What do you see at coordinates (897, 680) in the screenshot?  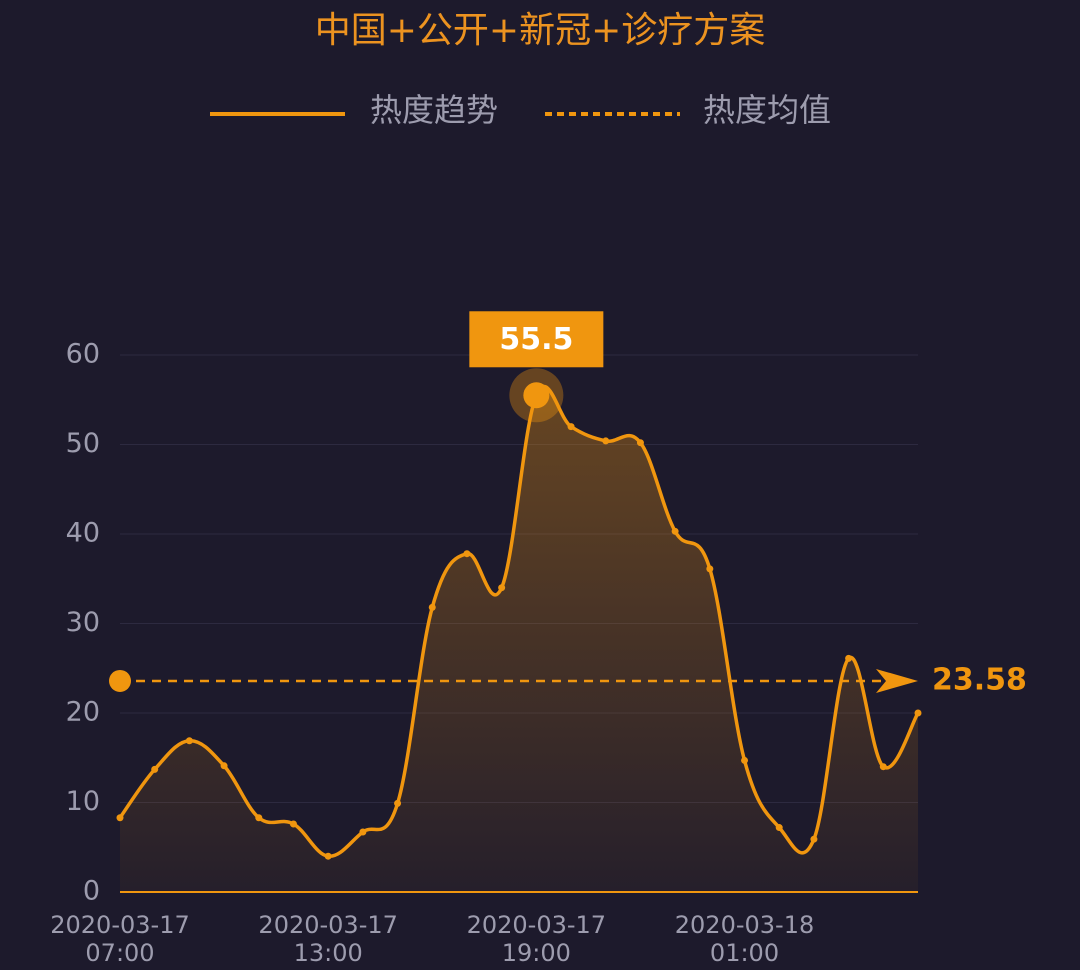 I see `mean-arrow` at bounding box center [897, 680].